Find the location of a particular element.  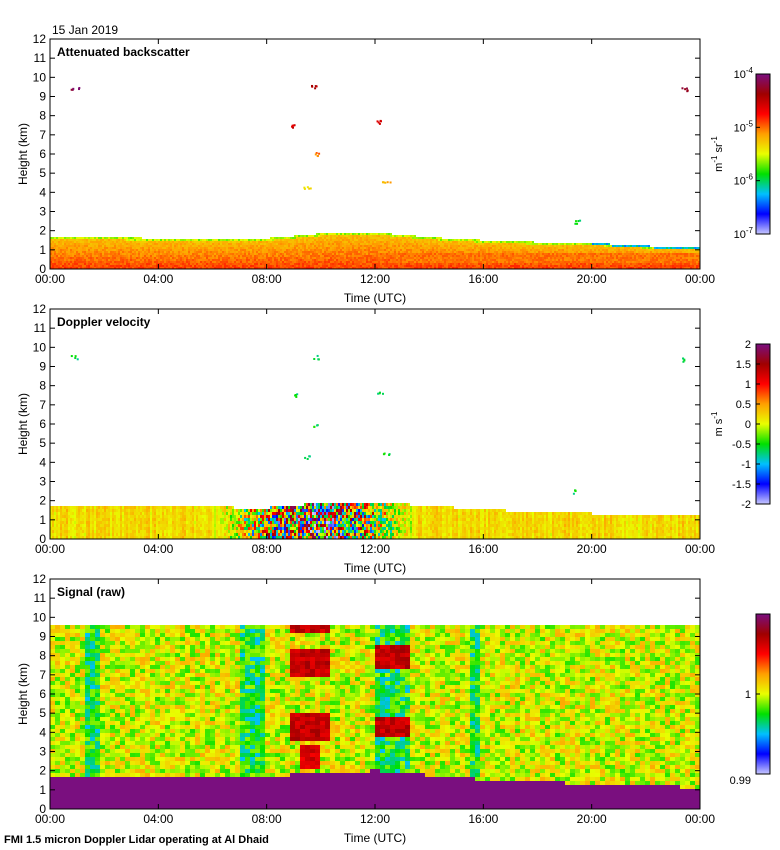

x-tick-label: 08:00 is located at coordinates (267, 279).